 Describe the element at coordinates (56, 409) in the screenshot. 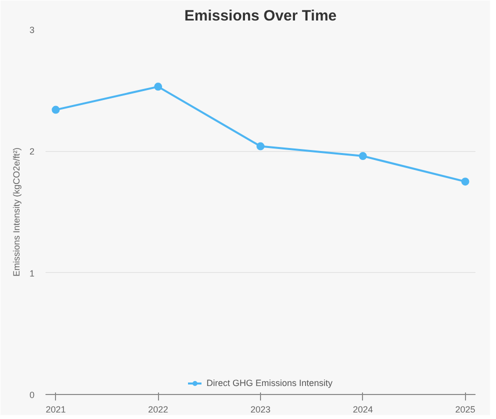

I see `x-tick-label: 2021` at that location.